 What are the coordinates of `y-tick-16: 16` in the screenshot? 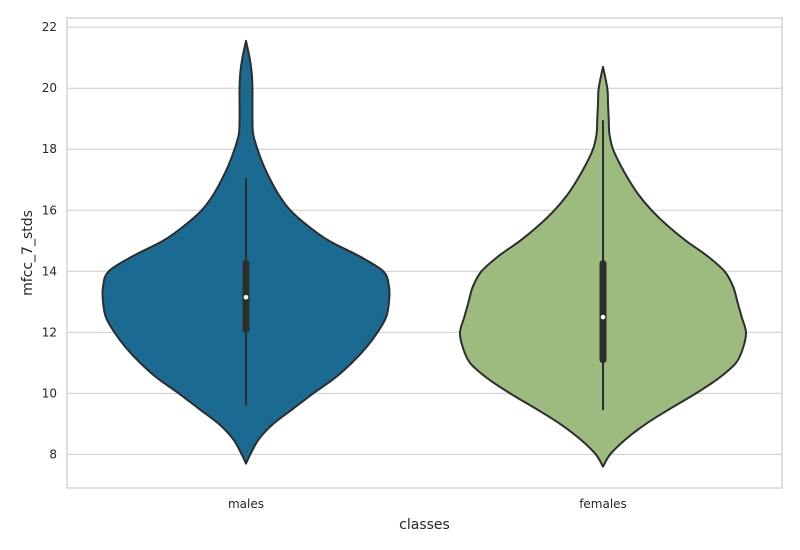 It's located at (49, 210).